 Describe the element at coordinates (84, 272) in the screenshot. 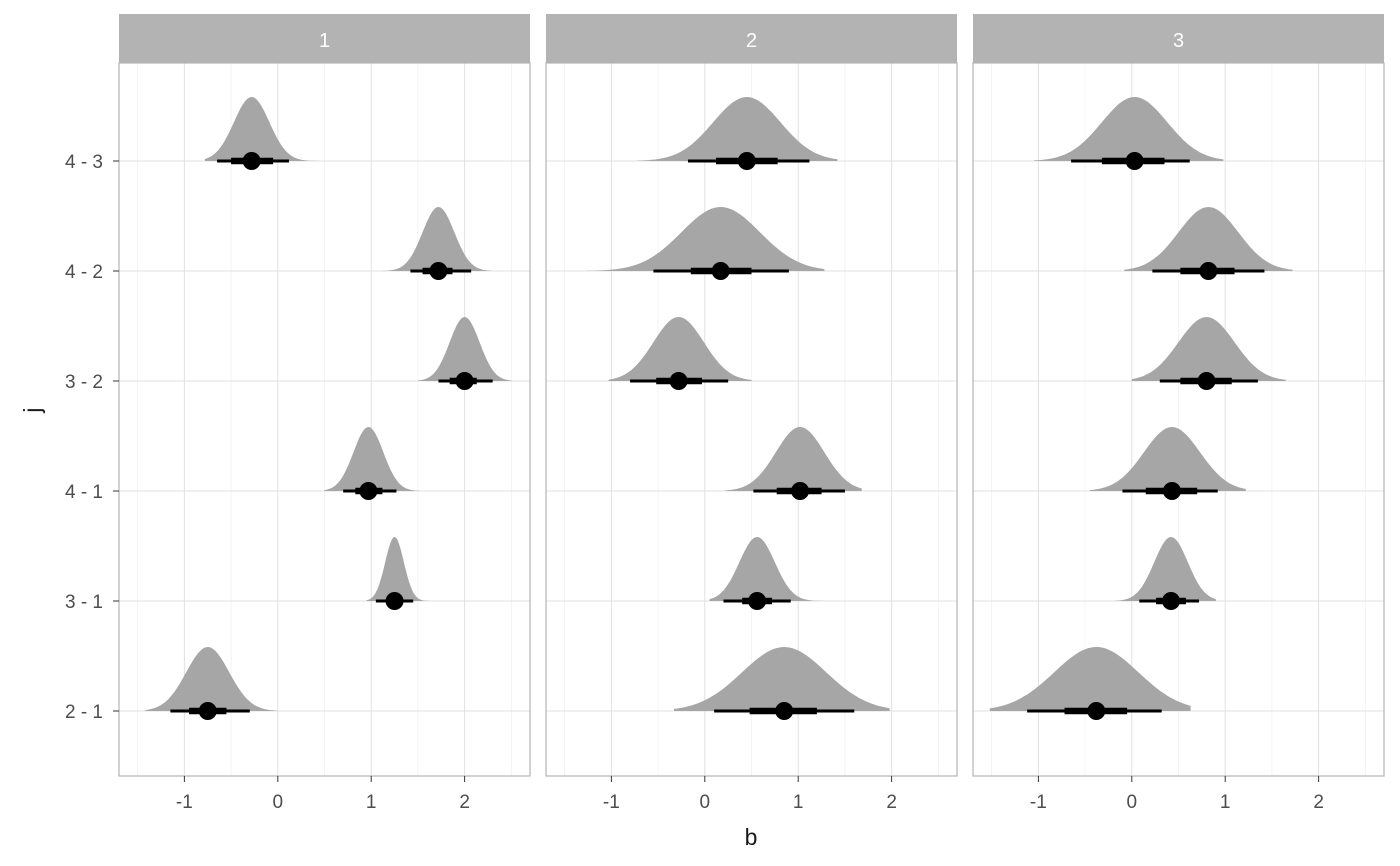

I see `y-tick-label: 4 - 2` at that location.